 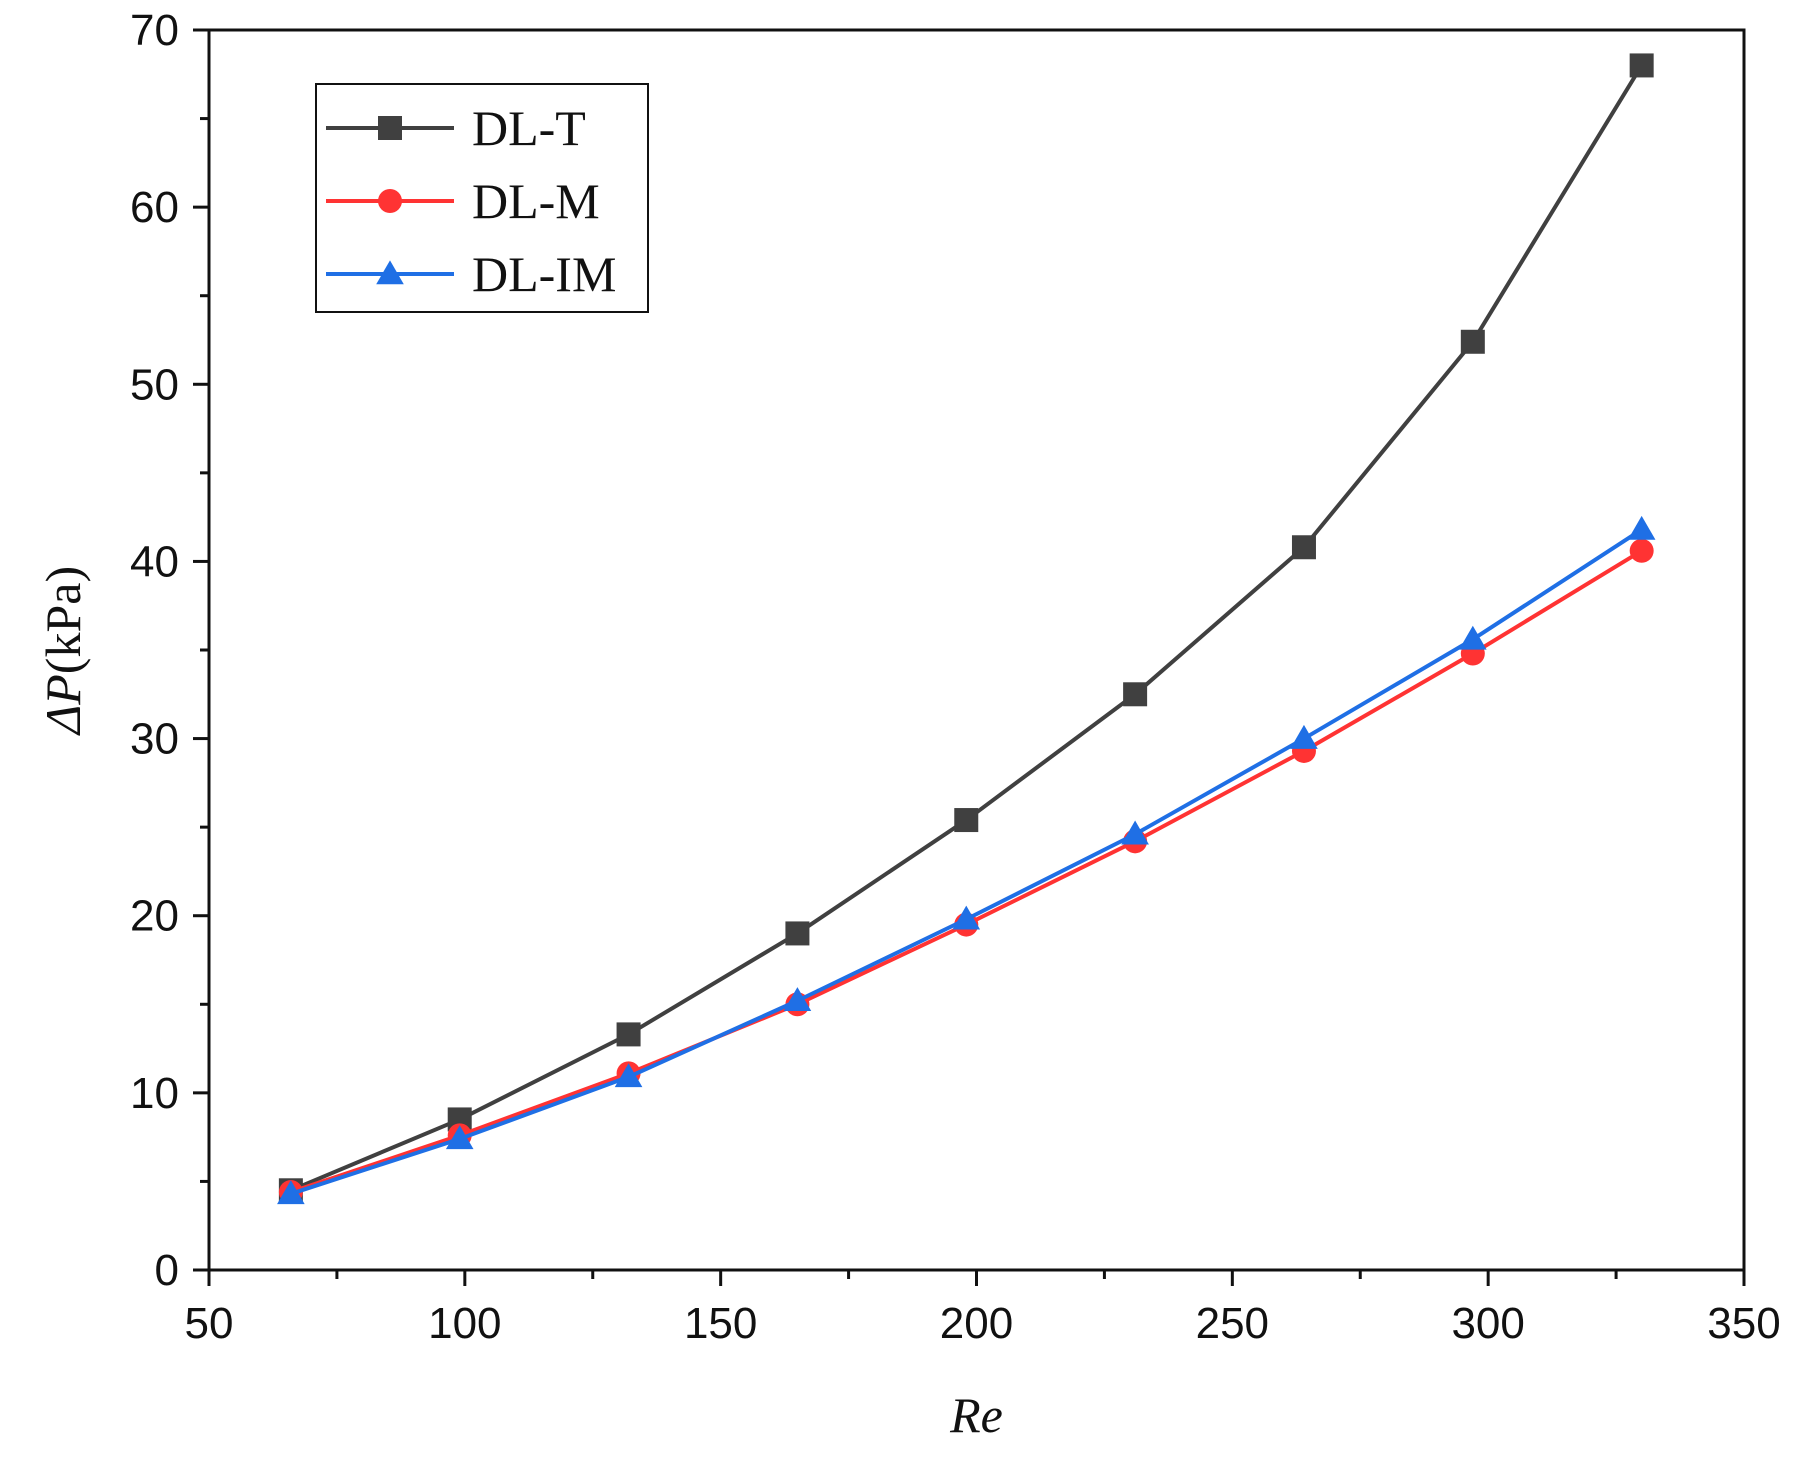 I want to click on y-axis-title-symbol: ΔP, so click(x=63, y=705).